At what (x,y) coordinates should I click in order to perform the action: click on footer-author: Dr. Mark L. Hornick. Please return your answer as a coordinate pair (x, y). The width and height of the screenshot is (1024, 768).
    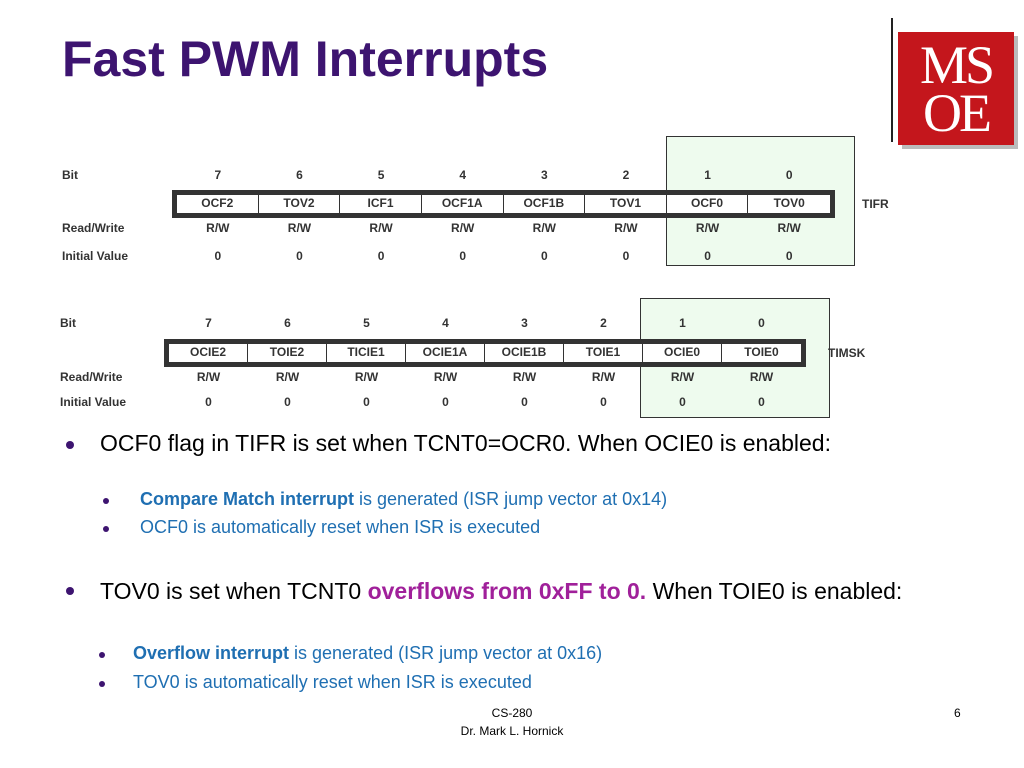
    Looking at the image, I should click on (512, 731).